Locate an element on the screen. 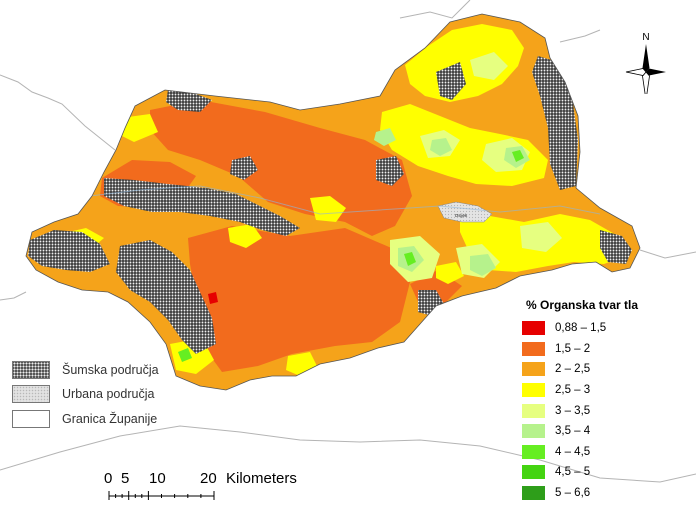 The height and width of the screenshot is (522, 696). legend-row: 5 – 6,6 is located at coordinates (564, 493).